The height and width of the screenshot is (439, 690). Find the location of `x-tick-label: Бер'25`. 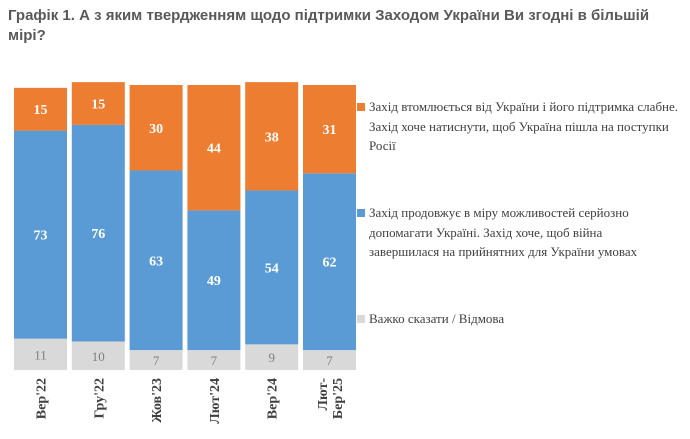

x-tick-label: Бер'25 is located at coordinates (338, 398).